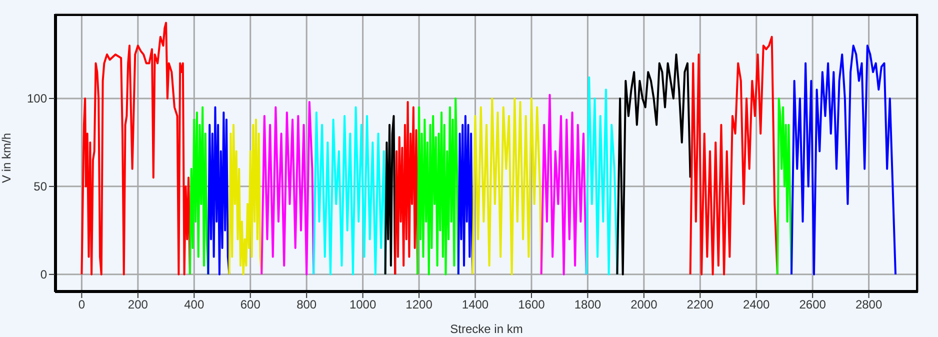 The image size is (938, 337). What do you see at coordinates (588, 305) in the screenshot?
I see `x-tick-label: 1800` at bounding box center [588, 305].